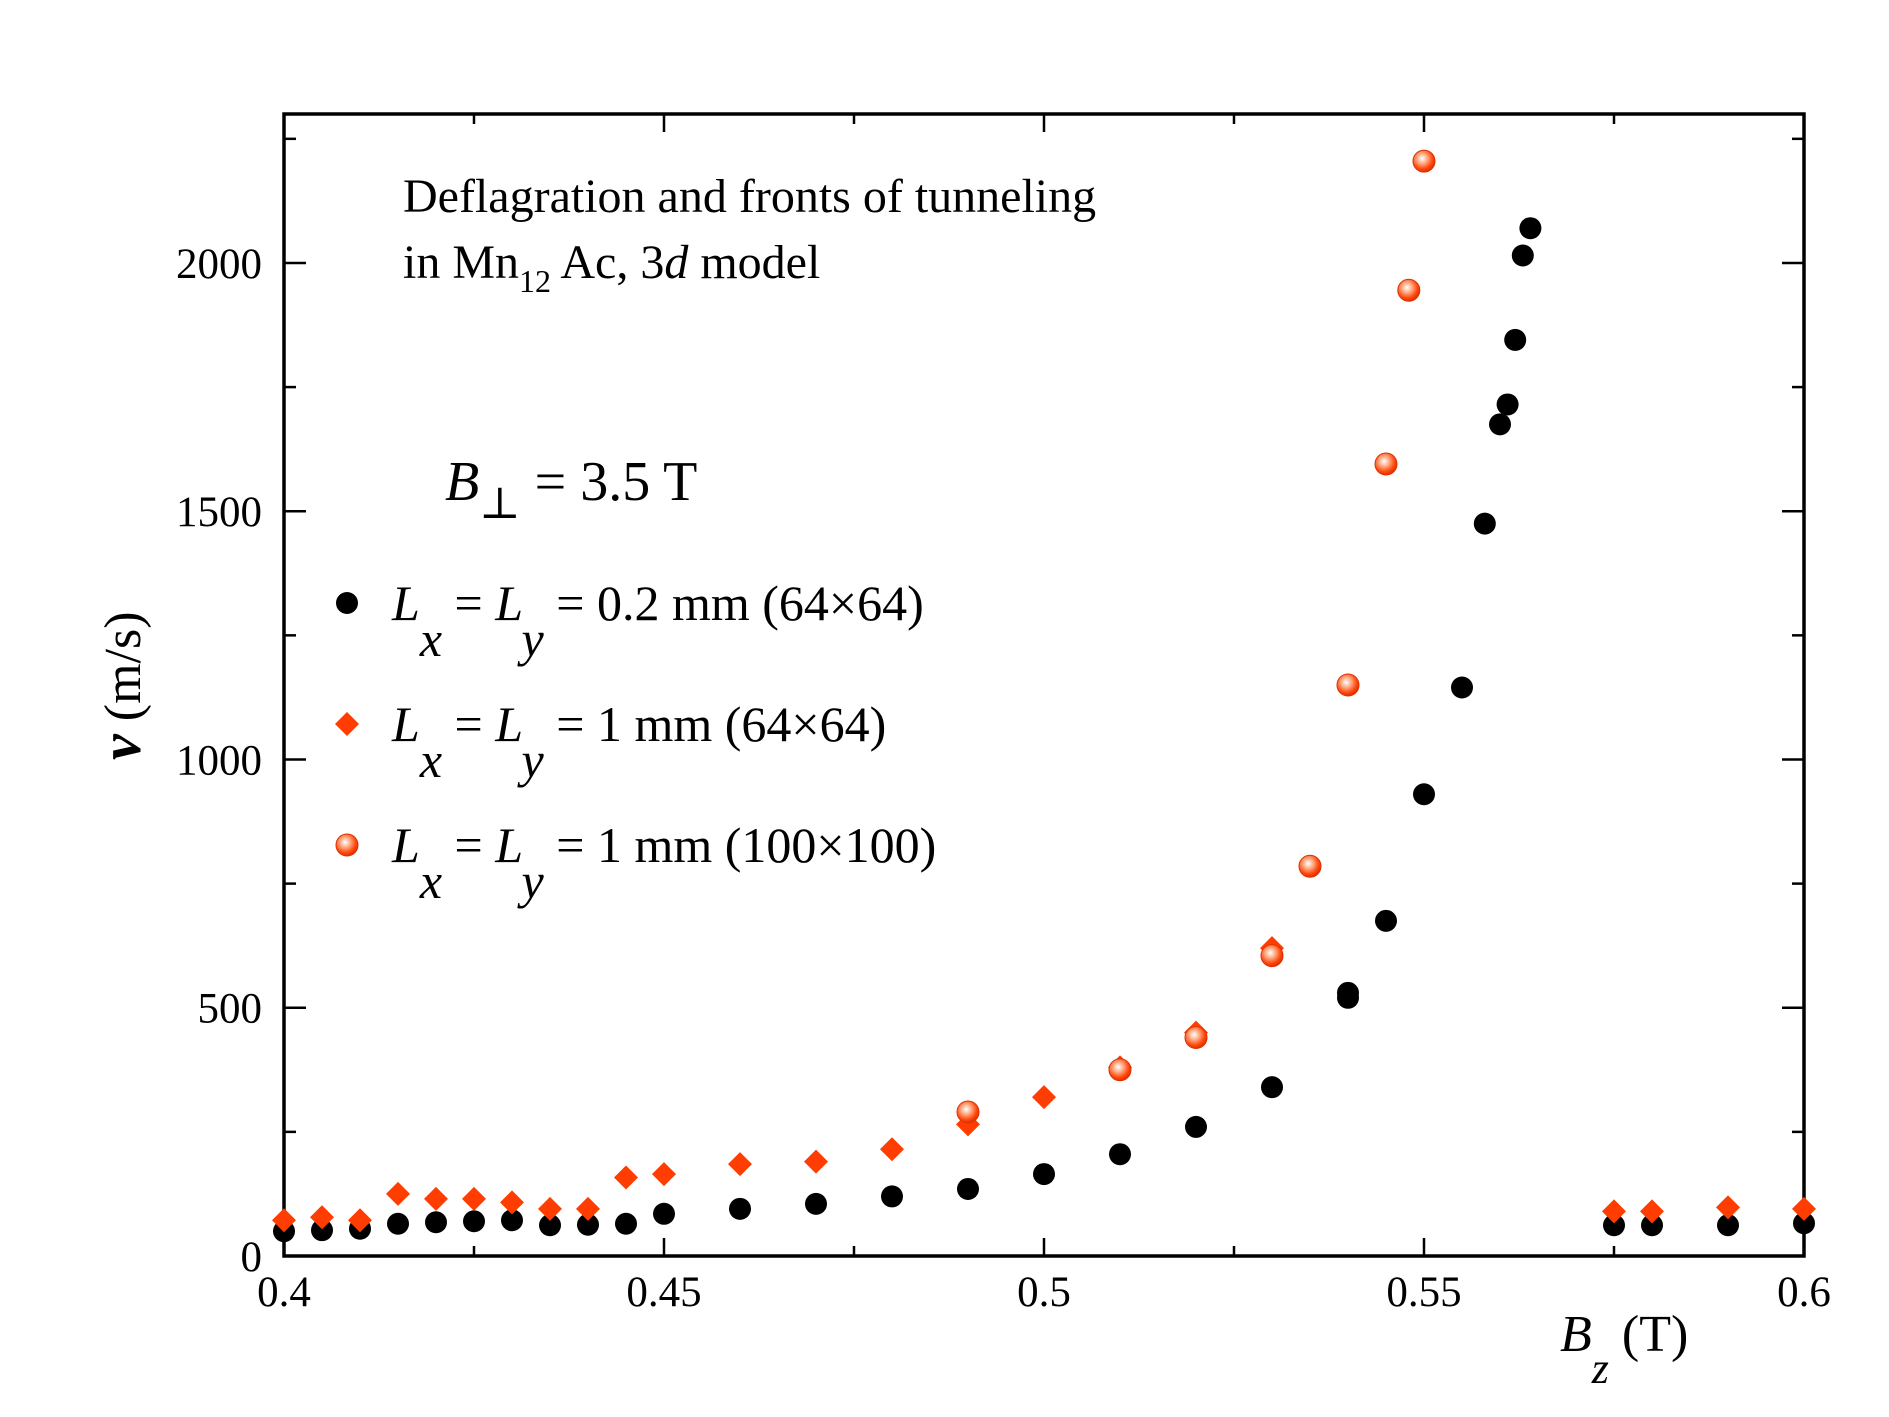 This screenshot has height=1417, width=1889. I want to click on chart-title-line1: Deflagration and fronts of tunneling, so click(749, 196).